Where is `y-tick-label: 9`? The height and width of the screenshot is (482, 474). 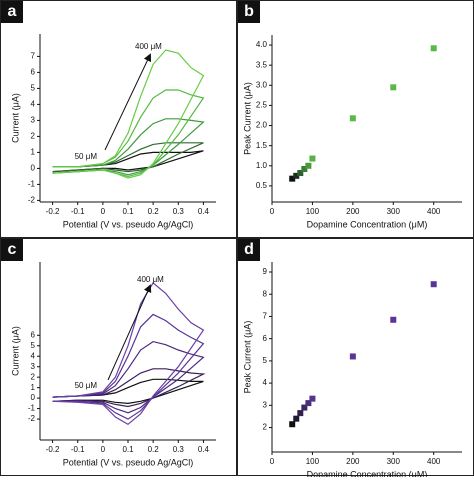 y-tick-label: 9 is located at coordinates (265, 271).